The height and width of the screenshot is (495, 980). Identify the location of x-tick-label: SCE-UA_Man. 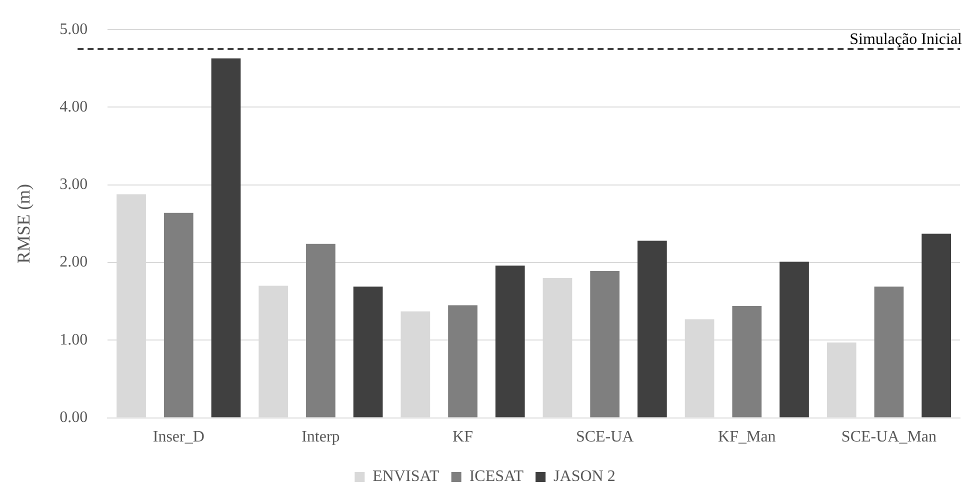
(889, 437).